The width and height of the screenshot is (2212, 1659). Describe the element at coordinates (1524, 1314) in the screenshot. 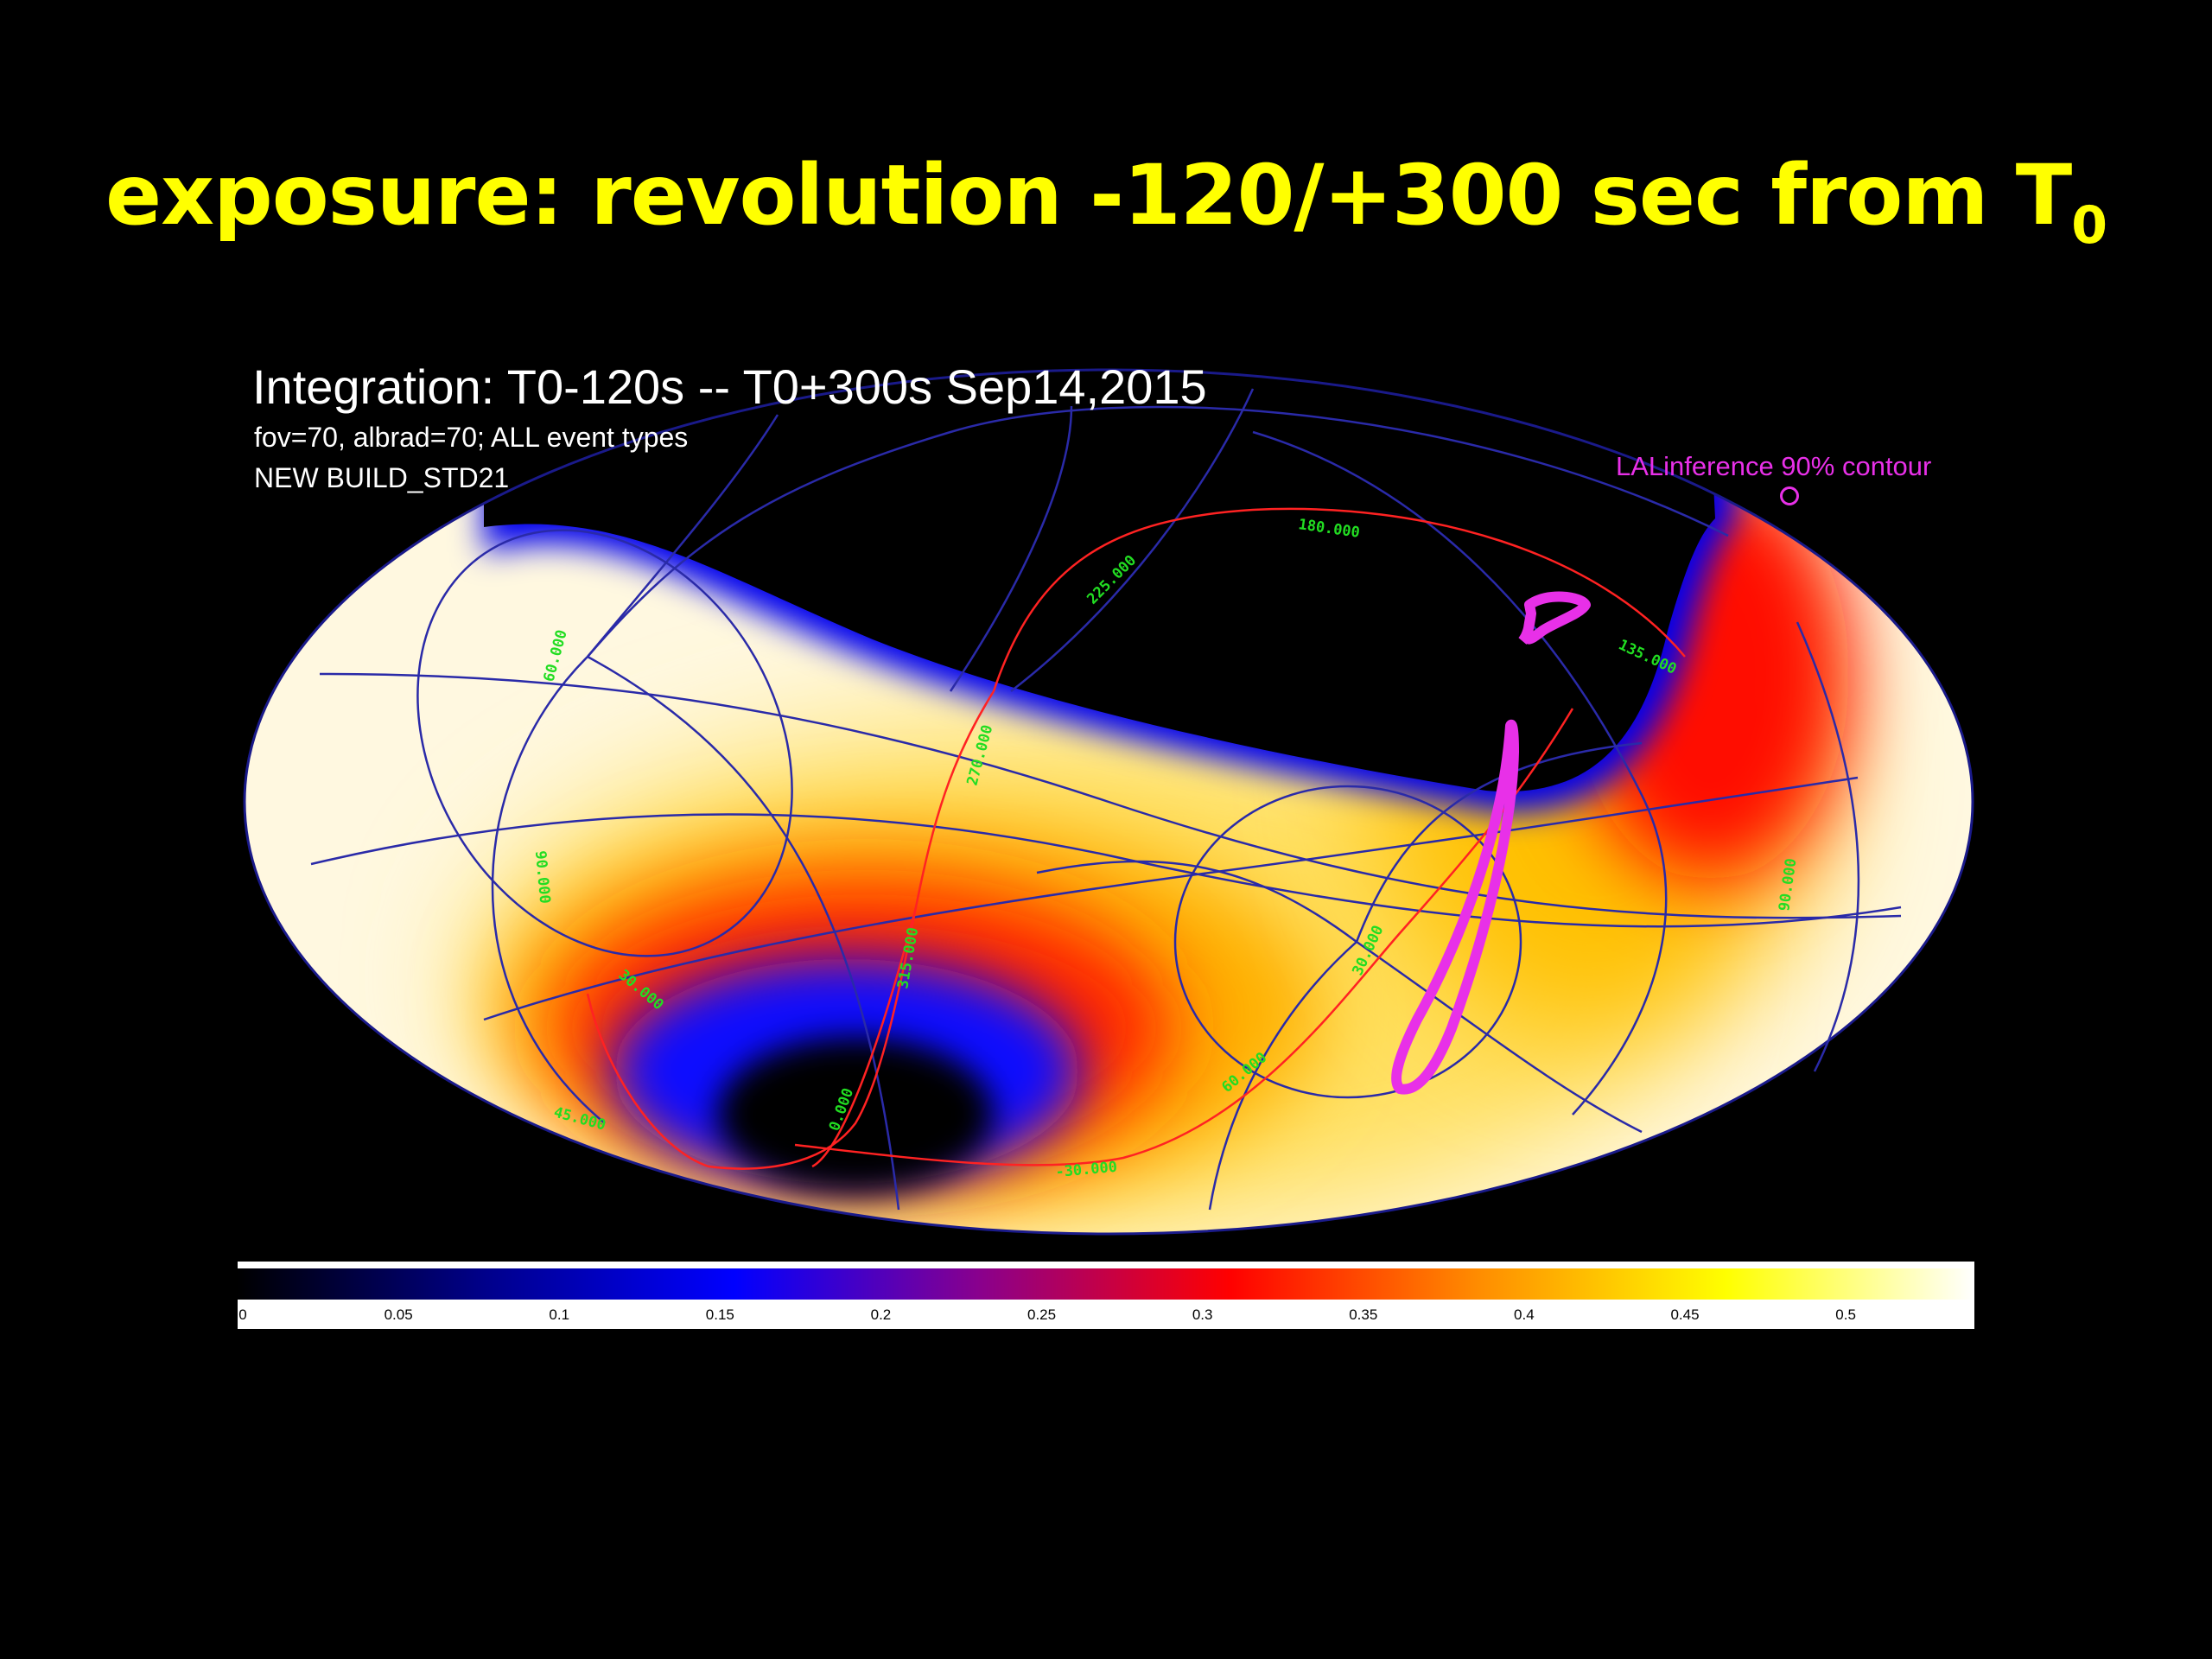

I see `colorbar-tick-label: 0.4` at that location.